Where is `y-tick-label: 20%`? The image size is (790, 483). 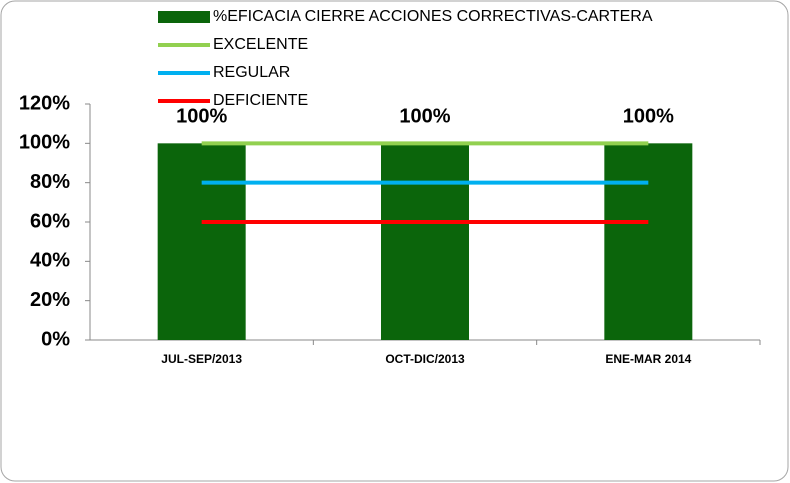 y-tick-label: 20% is located at coordinates (50, 300).